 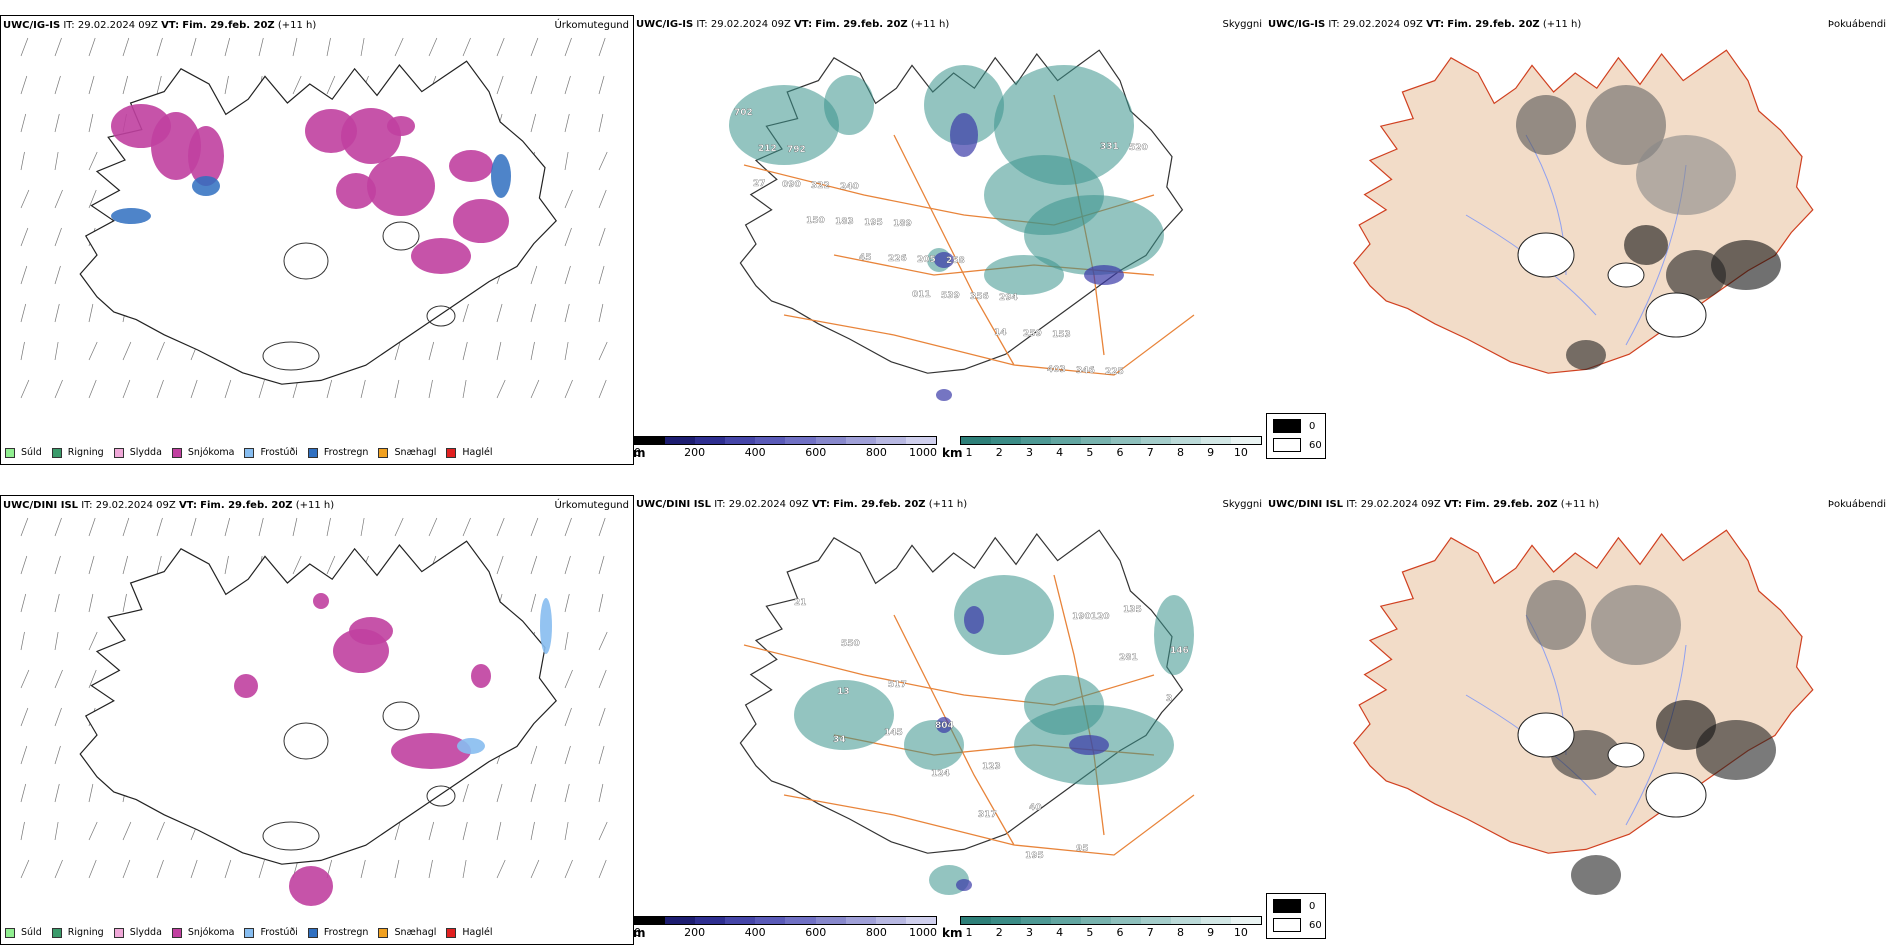 What do you see at coordinates (944, 726) in the screenshot?
I see `cloud-base-label: 804` at bounding box center [944, 726].